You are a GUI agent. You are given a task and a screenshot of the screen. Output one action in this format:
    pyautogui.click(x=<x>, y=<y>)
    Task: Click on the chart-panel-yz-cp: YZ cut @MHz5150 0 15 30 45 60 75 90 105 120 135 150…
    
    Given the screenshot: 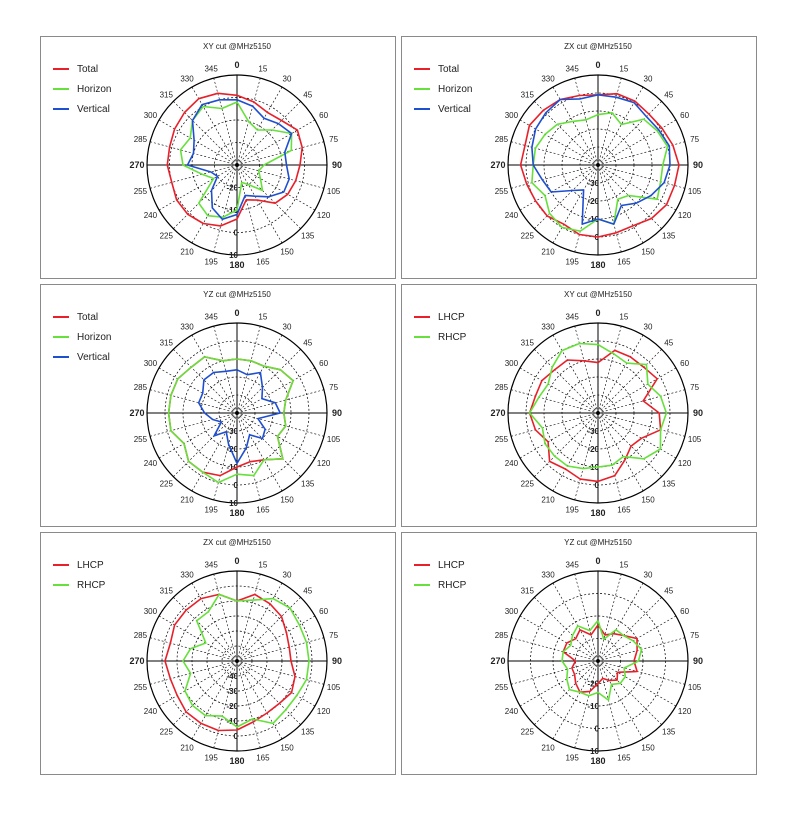 What is the action you would take?
    pyautogui.click(x=579, y=653)
    